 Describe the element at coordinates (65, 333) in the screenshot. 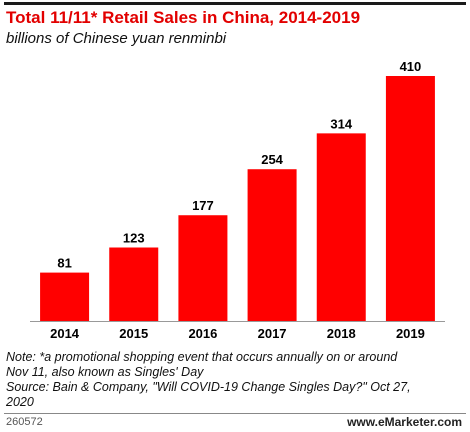

I see `x-tick-label-2014: 2014` at that location.